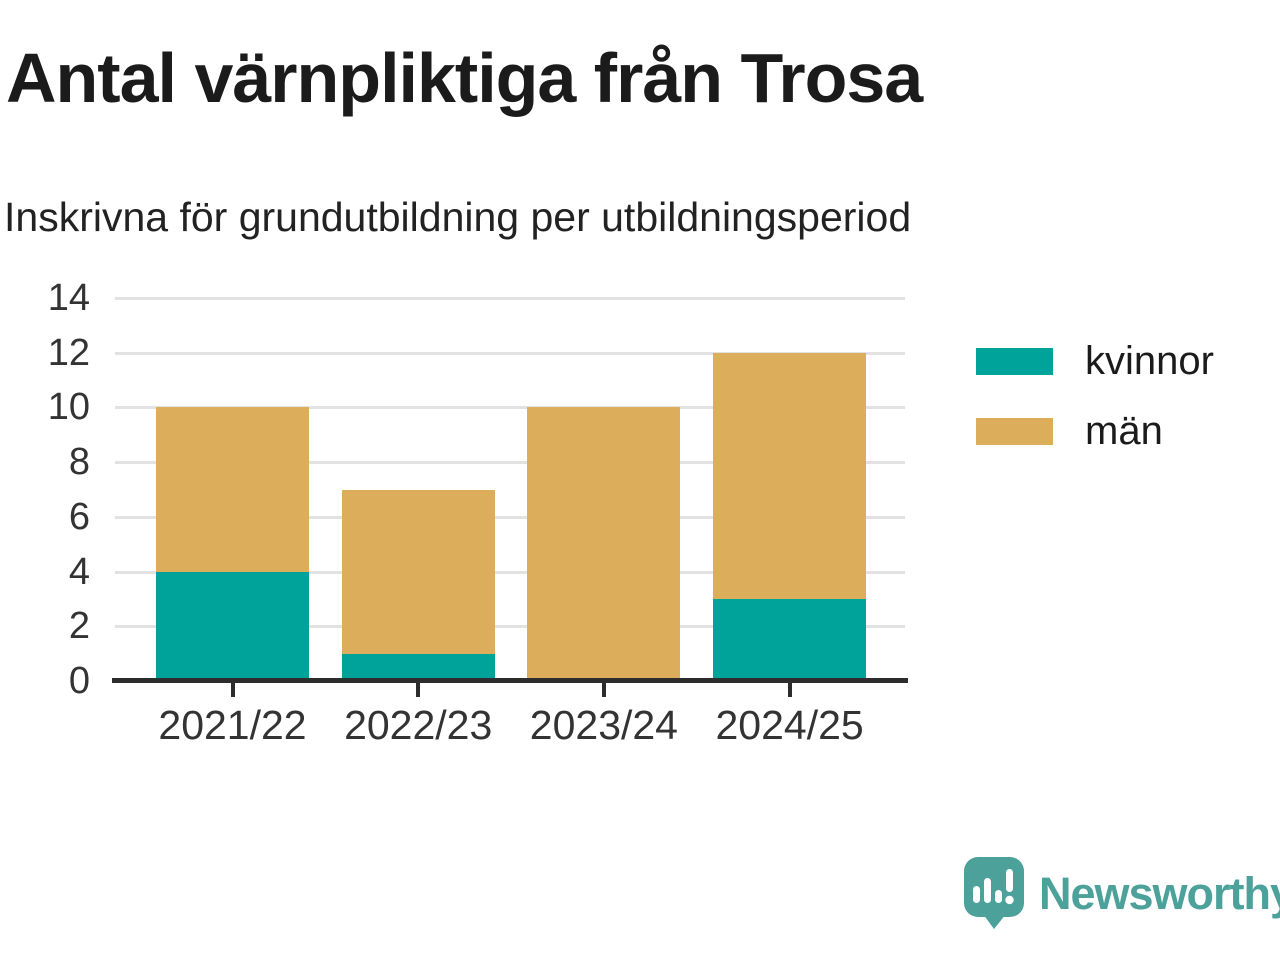 Image resolution: width=1280 pixels, height=960 pixels. What do you see at coordinates (68, 352) in the screenshot?
I see `y-tick-label: 12` at bounding box center [68, 352].